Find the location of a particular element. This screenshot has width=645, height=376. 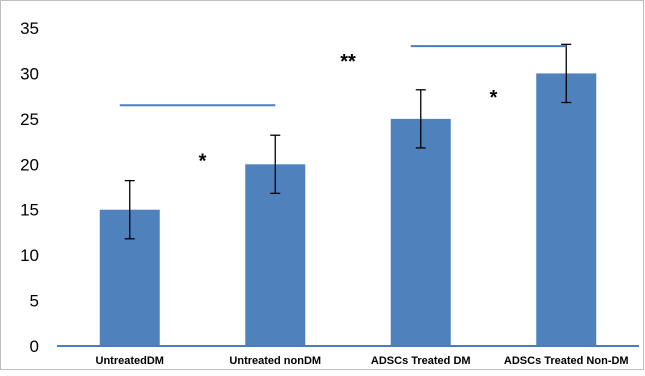

y-tick-label: 20 is located at coordinates (29, 164).